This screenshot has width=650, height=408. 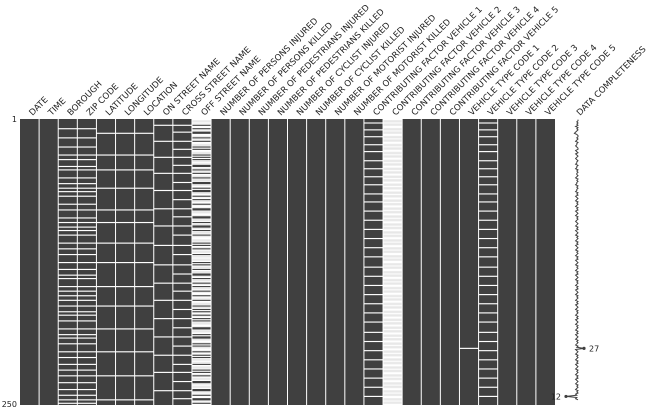 What do you see at coordinates (575, 260) in the screenshot?
I see `sparkline-line` at bounding box center [575, 260].